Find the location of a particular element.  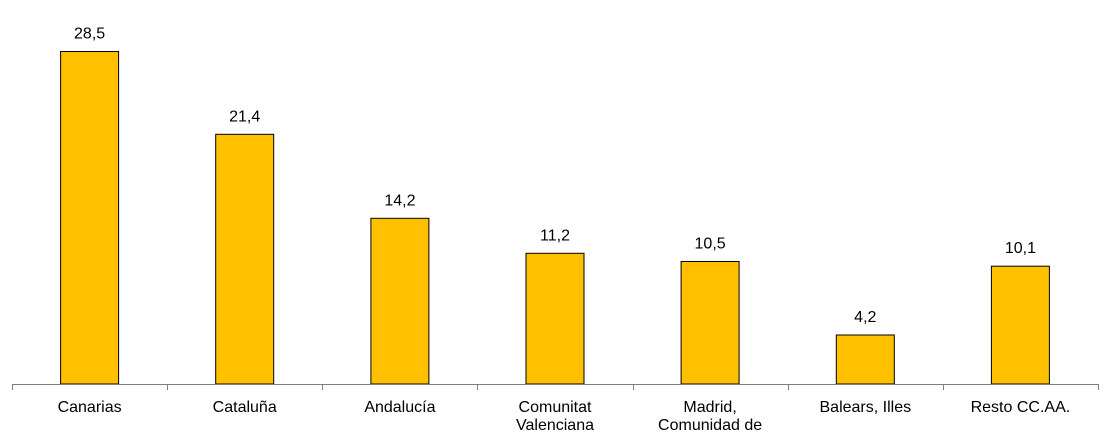

category-label: Balears, Illes is located at coordinates (866, 407).